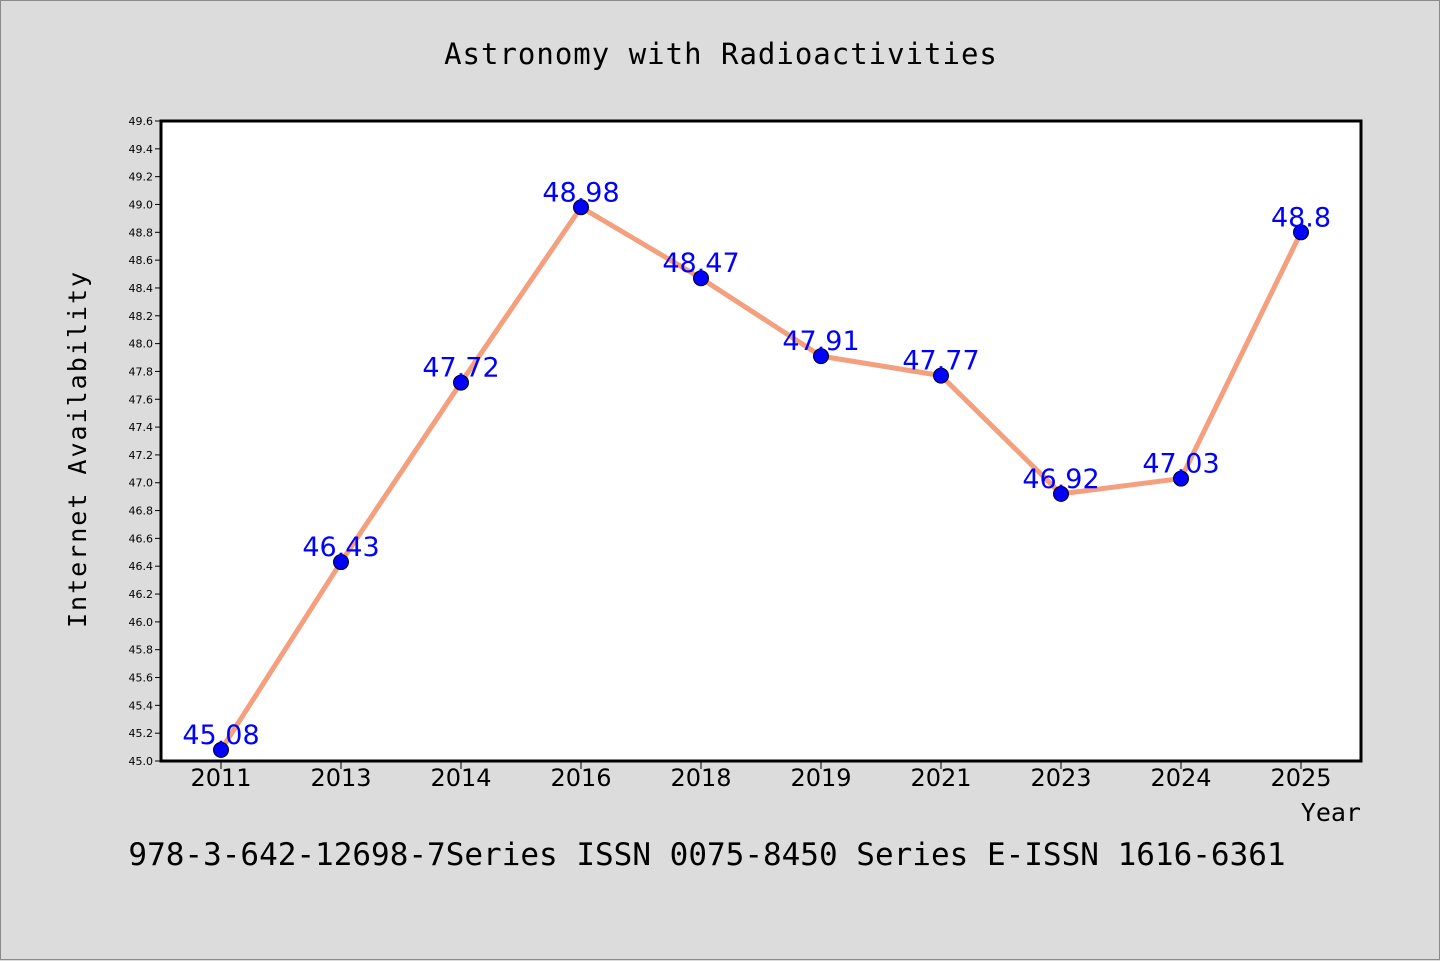 Image resolution: width=1440 pixels, height=961 pixels. I want to click on data-label: 47.03, so click(1180, 464).